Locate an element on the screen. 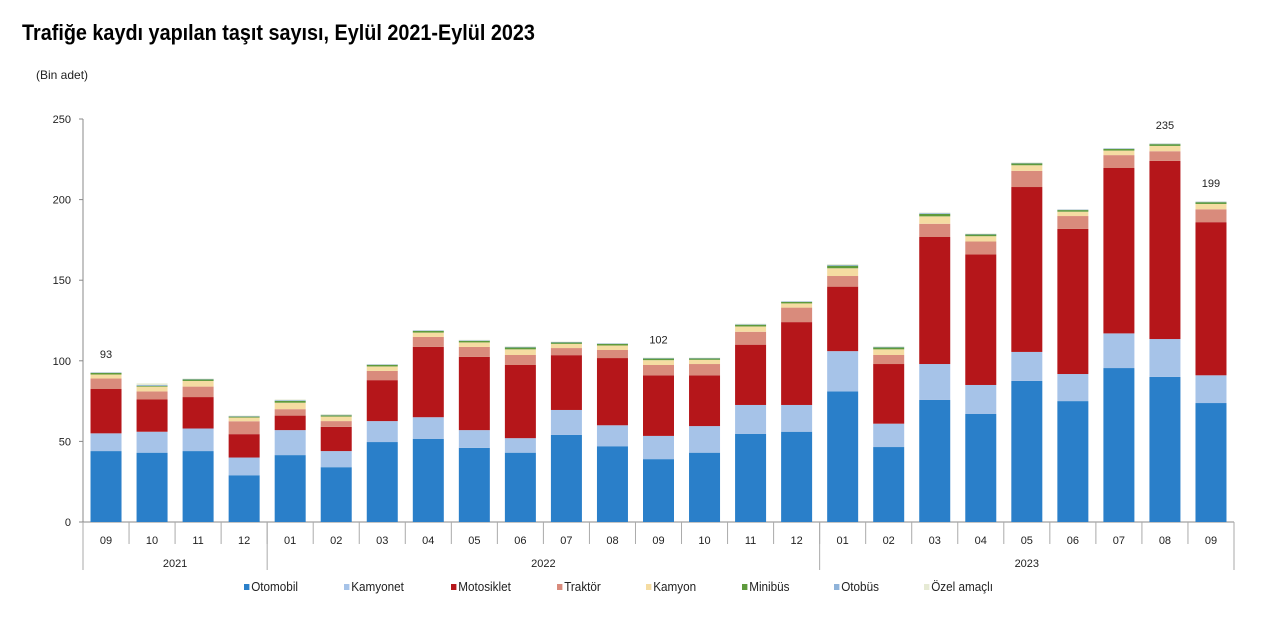  y-tick-label: 50 is located at coordinates (65, 442).